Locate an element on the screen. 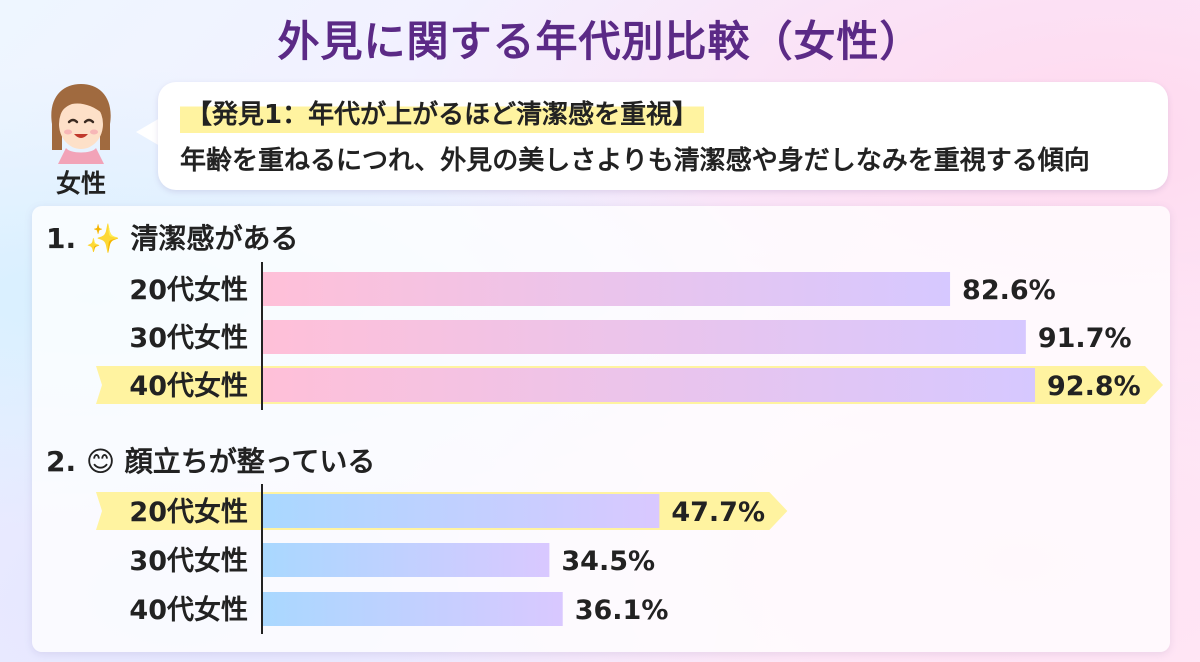 The height and width of the screenshot is (662, 1200). value-label: 92.8% is located at coordinates (1094, 386).